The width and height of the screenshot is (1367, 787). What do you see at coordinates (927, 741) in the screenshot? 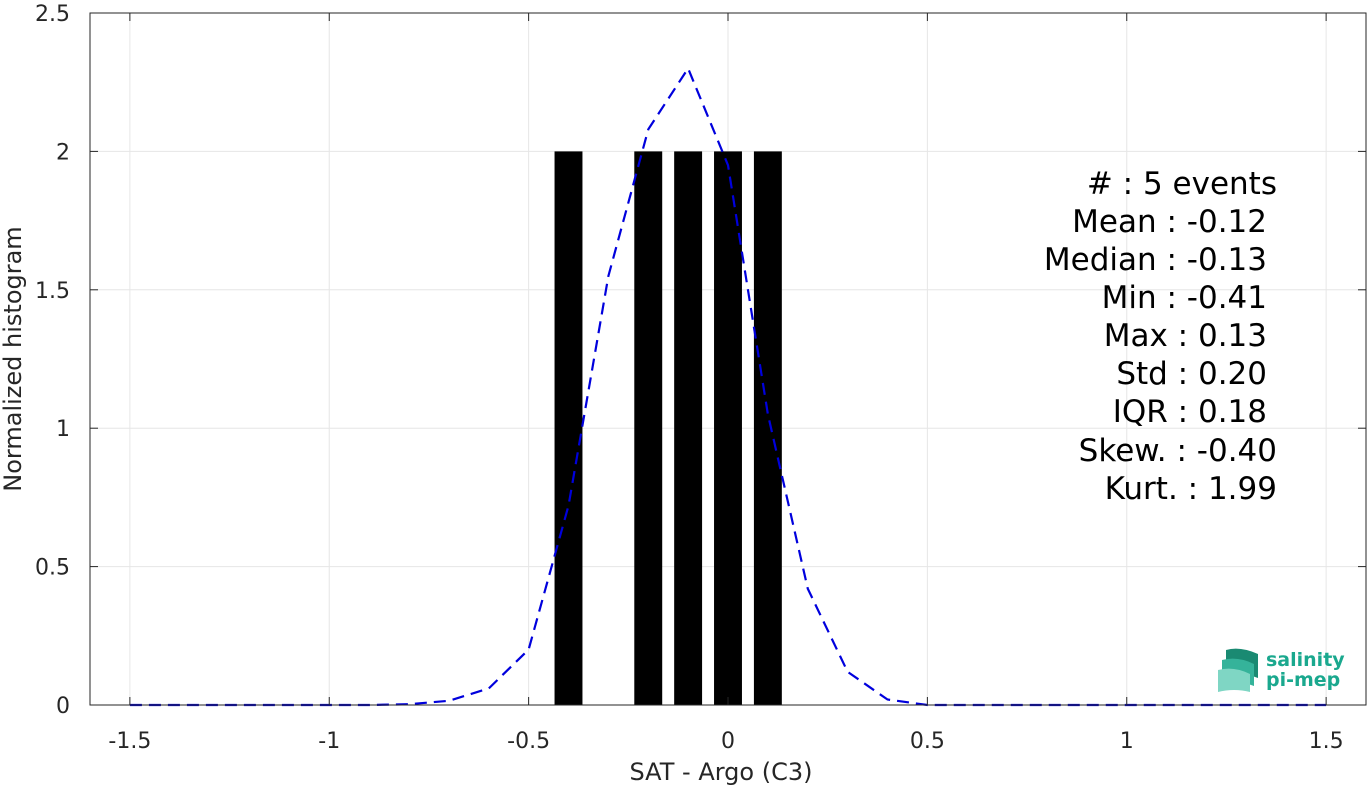
I see `x-tick-label-4: 0.5` at bounding box center [927, 741].